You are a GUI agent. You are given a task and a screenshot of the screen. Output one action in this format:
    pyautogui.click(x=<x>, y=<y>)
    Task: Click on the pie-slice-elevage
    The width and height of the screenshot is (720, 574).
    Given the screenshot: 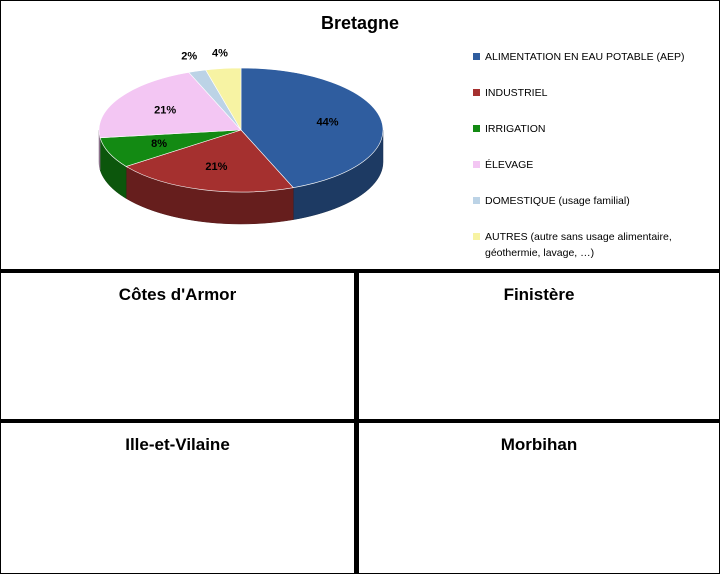 What is the action you would take?
    pyautogui.click(x=170, y=105)
    